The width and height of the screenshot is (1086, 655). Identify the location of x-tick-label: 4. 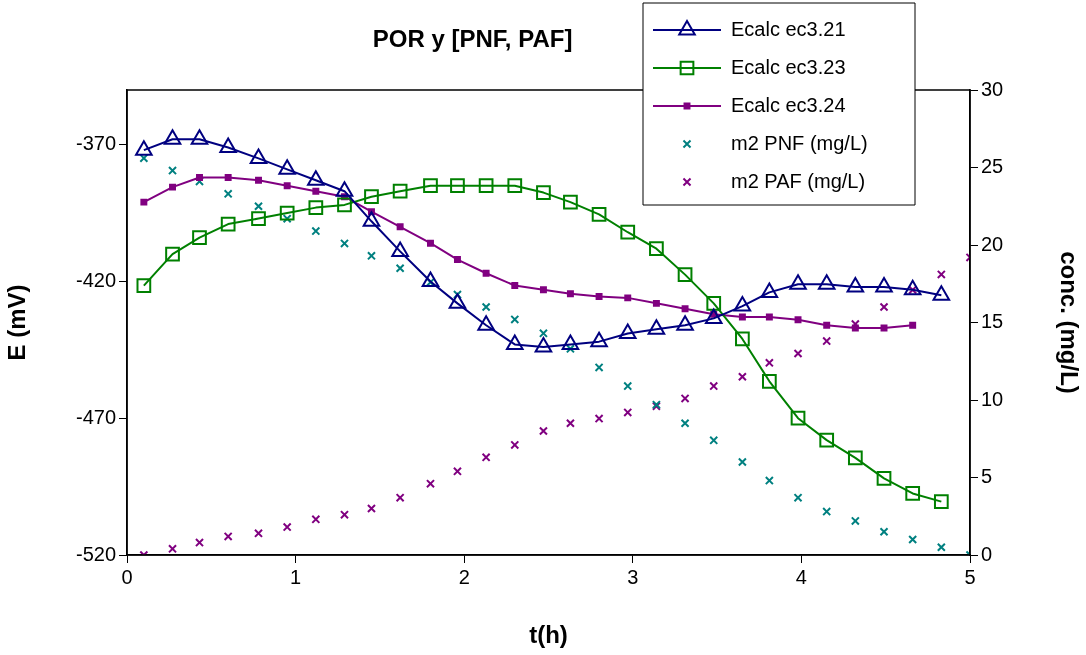
(801, 576).